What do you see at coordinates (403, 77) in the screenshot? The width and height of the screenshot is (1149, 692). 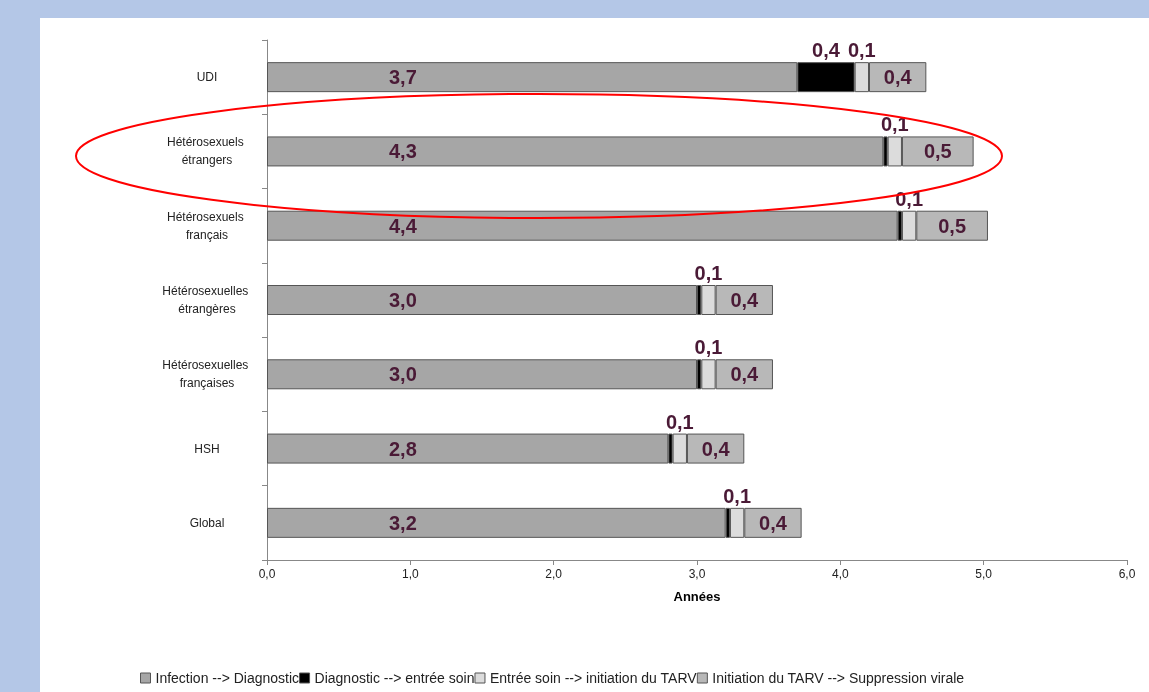 I see `data-label: 3,7` at bounding box center [403, 77].